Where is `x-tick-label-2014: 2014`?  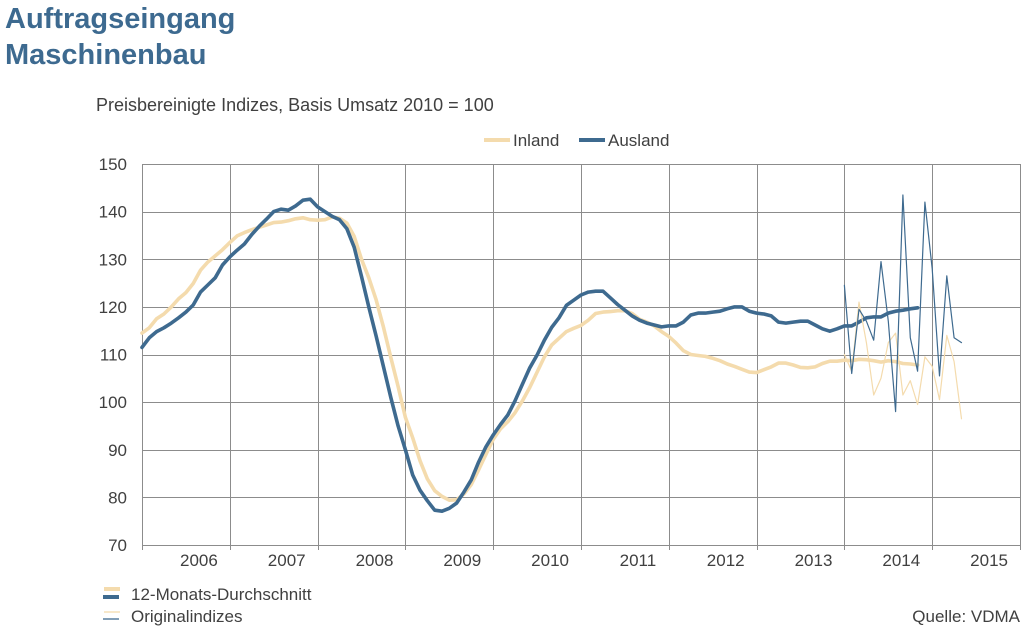 x-tick-label-2014: 2014 is located at coordinates (901, 560).